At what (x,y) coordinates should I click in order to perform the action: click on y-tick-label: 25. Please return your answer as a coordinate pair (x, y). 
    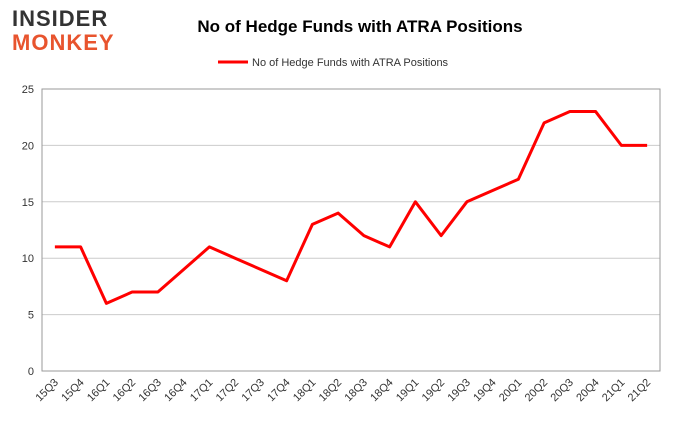
    Looking at the image, I should click on (28, 90).